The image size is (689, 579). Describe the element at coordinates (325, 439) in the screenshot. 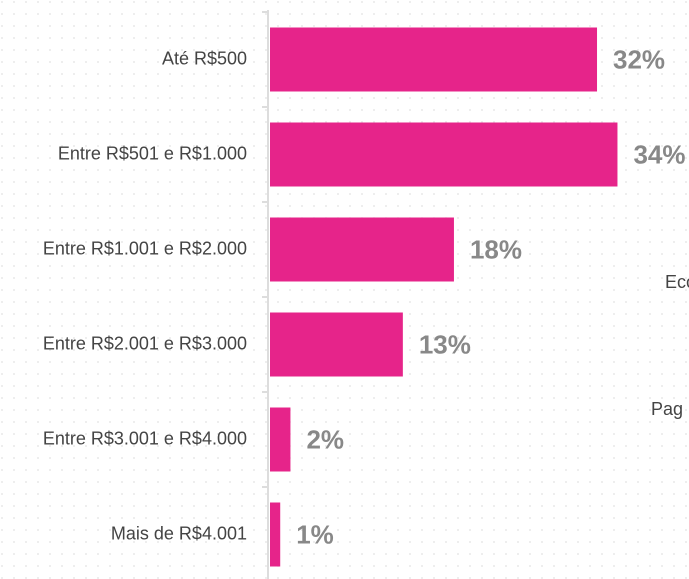

I see `value-label: 2%` at that location.